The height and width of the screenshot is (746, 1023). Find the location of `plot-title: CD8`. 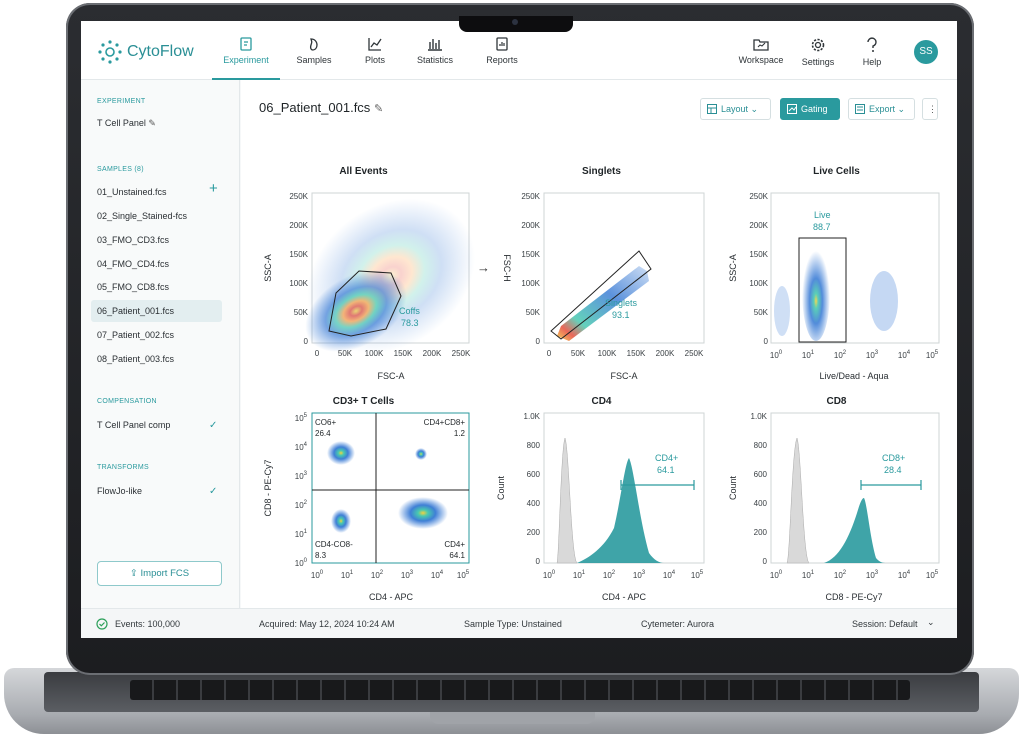

plot-title: CD8 is located at coordinates (836, 401).